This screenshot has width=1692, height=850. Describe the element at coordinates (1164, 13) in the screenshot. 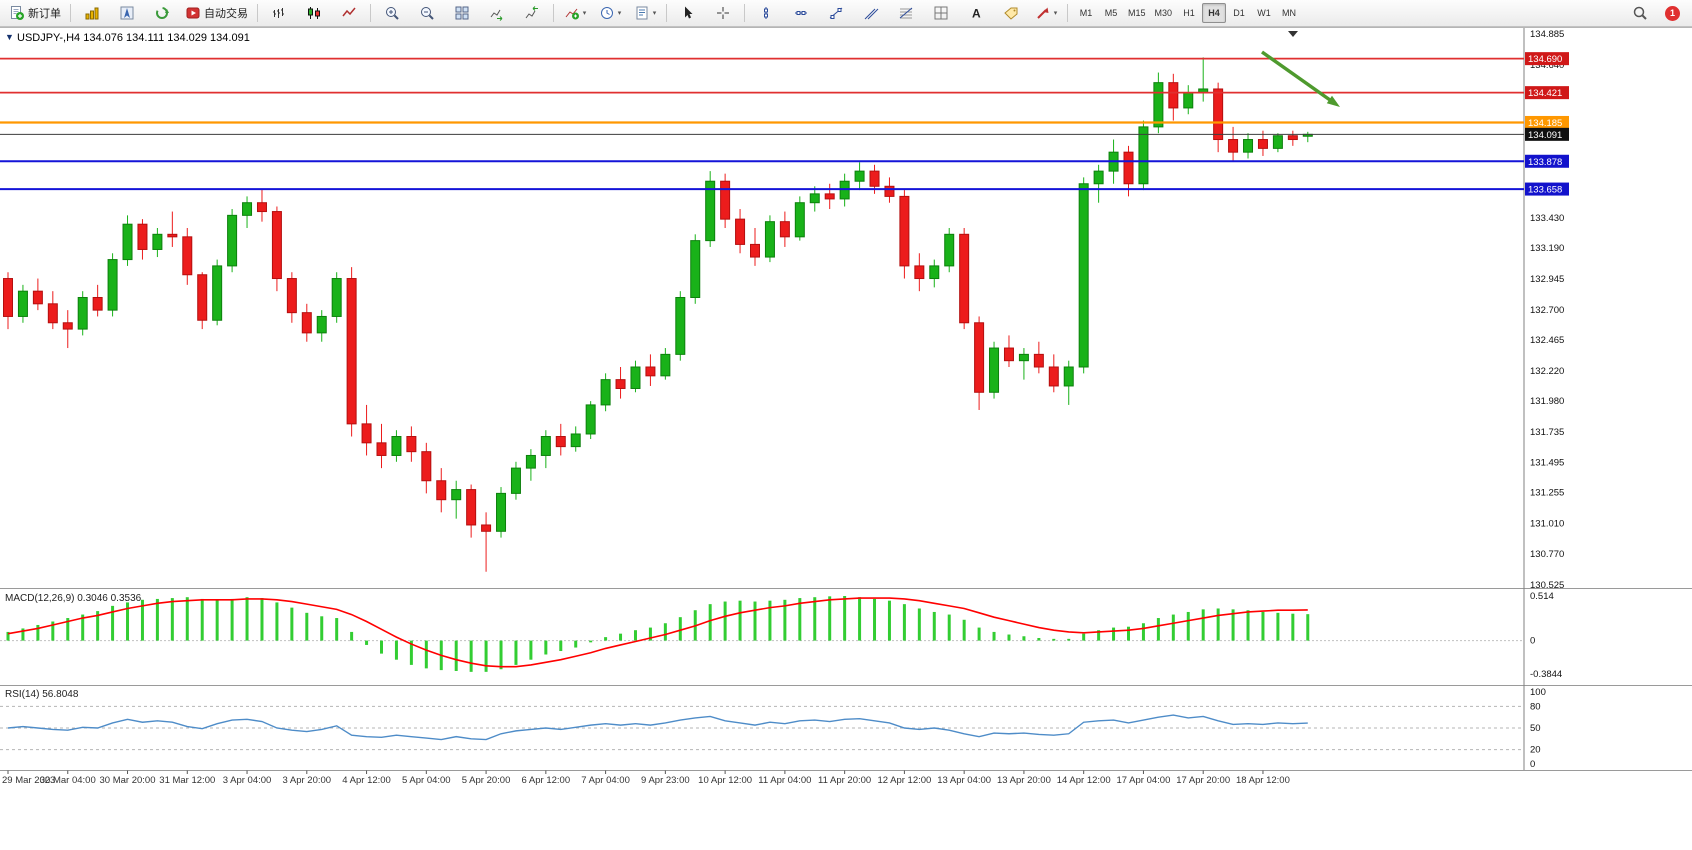

I see `tf-button-m30: M30` at that location.